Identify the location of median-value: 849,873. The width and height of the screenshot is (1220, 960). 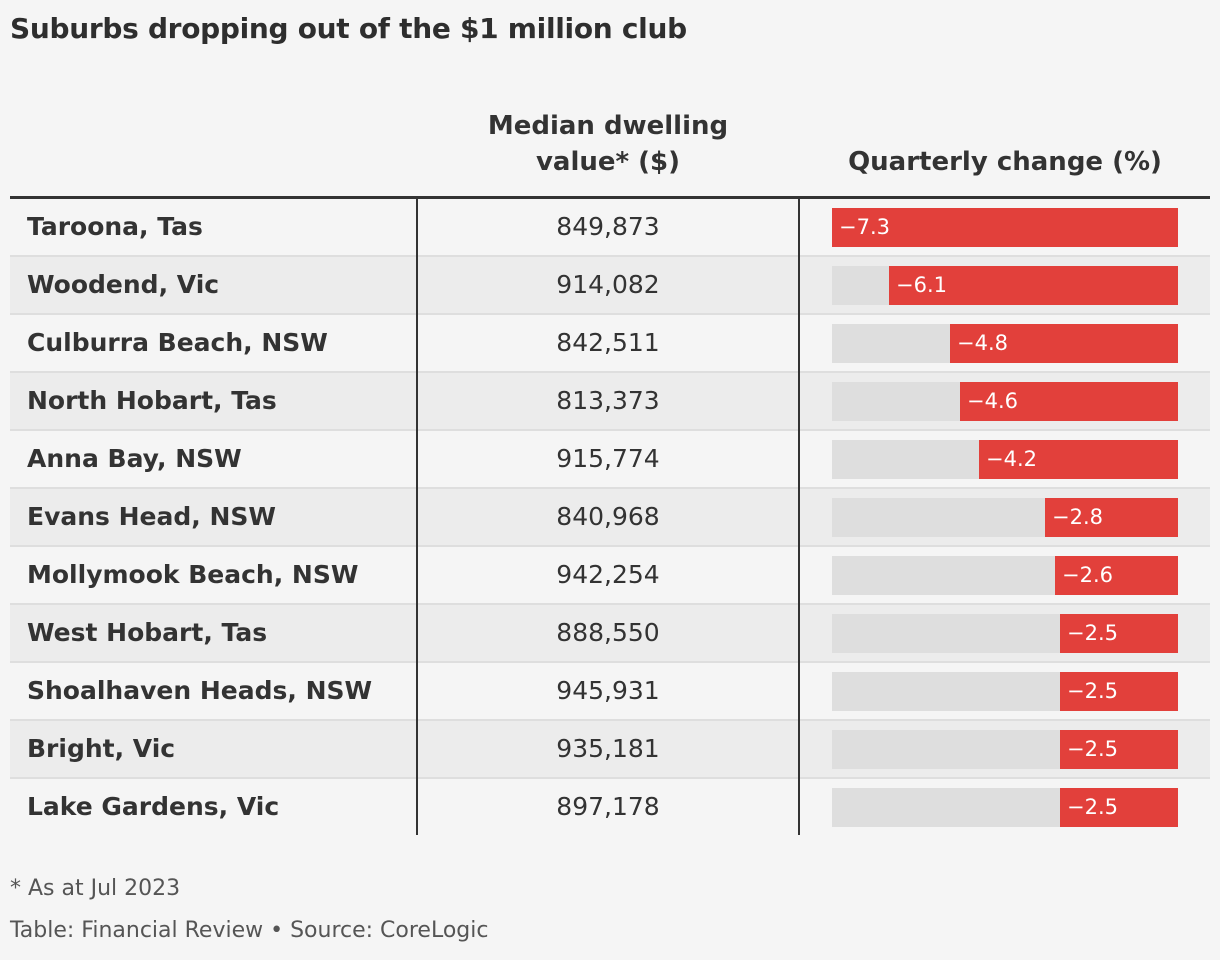
(608, 226).